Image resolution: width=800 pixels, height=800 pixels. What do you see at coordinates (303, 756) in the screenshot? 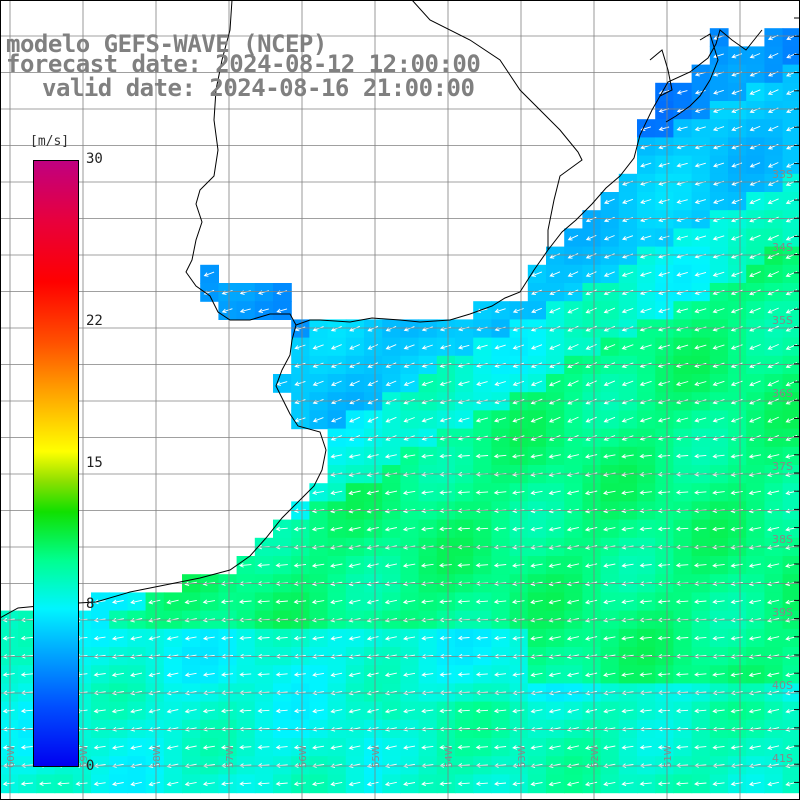
I see `longitude-label: 56W` at bounding box center [303, 756].